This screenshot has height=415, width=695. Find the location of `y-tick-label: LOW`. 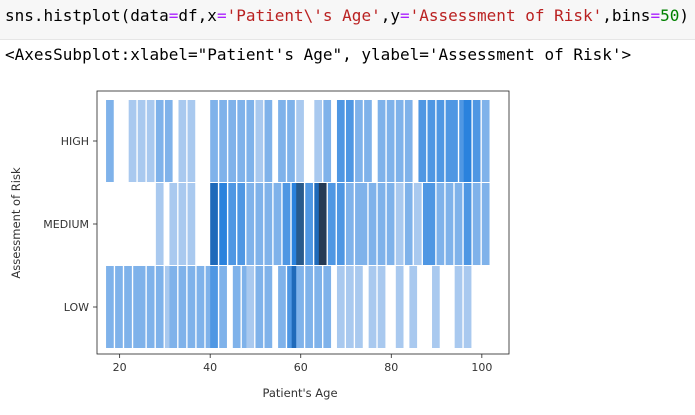

y-tick-label: LOW is located at coordinates (76, 307).